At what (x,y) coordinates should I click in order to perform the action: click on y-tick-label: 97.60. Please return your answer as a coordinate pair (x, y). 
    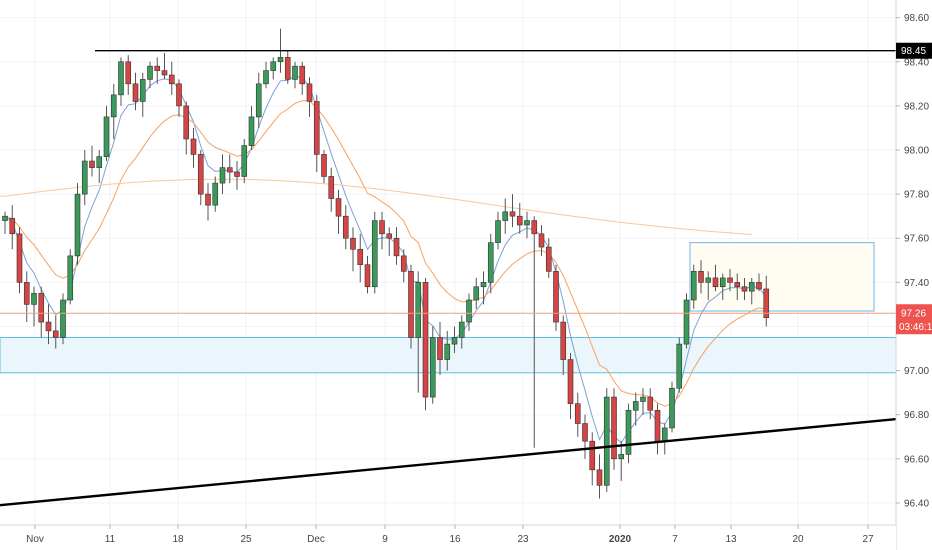
    Looking at the image, I should click on (916, 239).